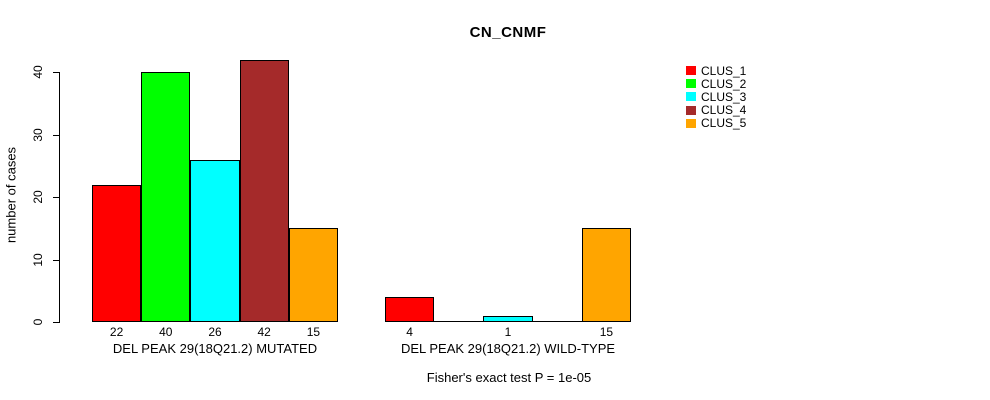 The image size is (990, 400). What do you see at coordinates (38, 197) in the screenshot?
I see `y-axis-tick-label: 20` at bounding box center [38, 197].